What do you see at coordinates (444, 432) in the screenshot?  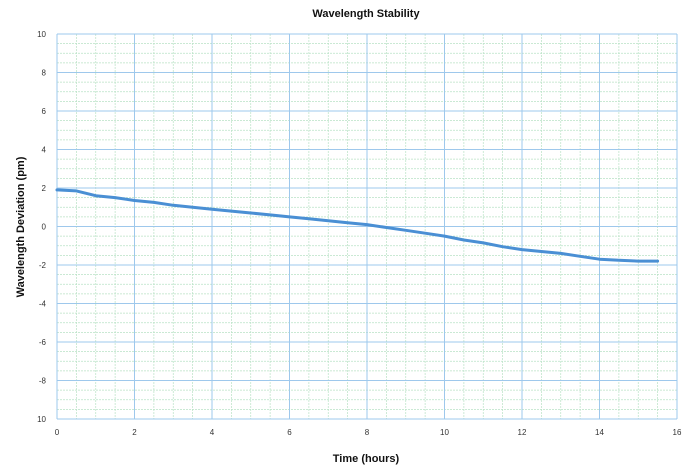 I see `x-tick-label: 10` at bounding box center [444, 432].